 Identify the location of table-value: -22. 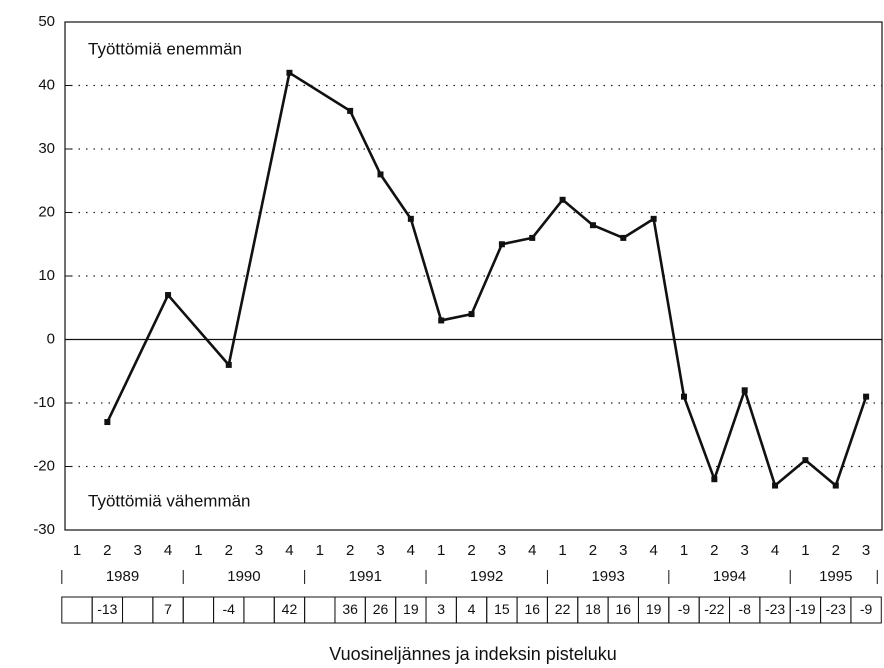
(714, 609).